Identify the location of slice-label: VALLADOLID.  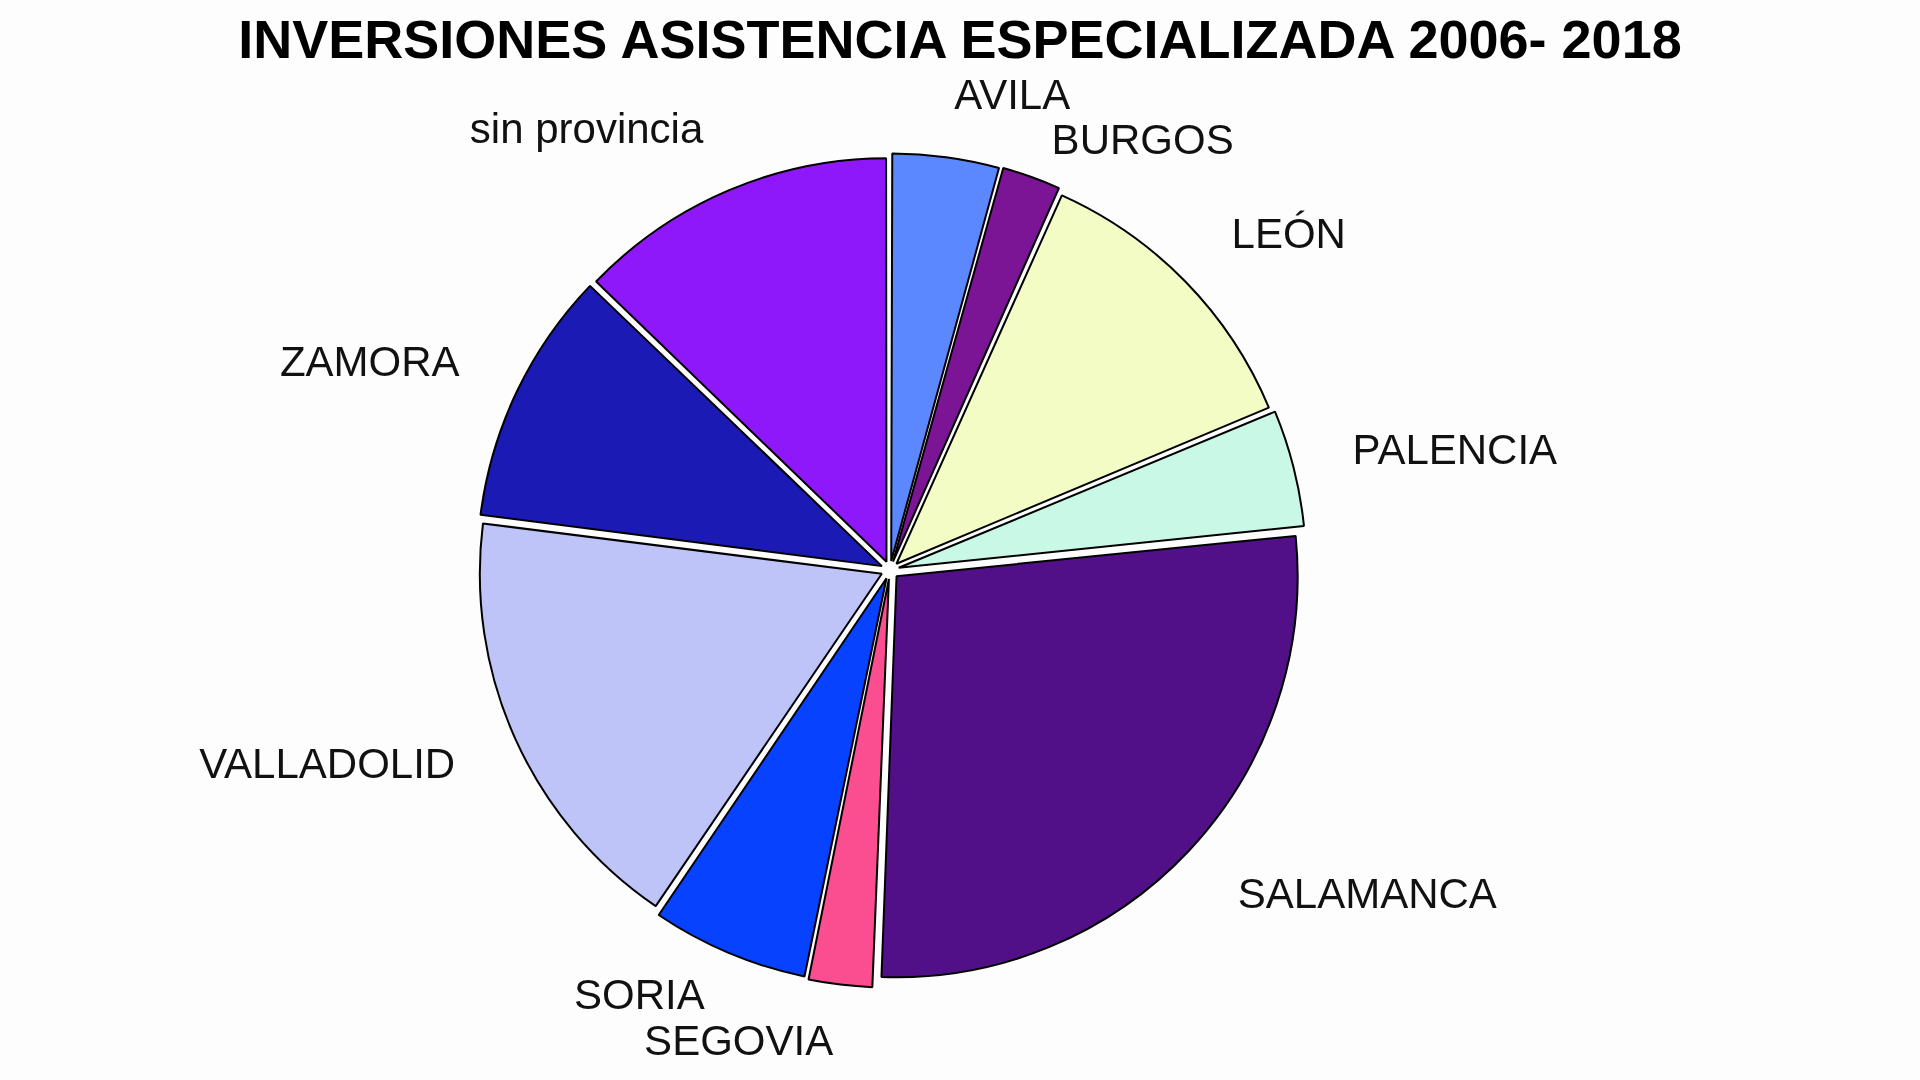
(327, 763).